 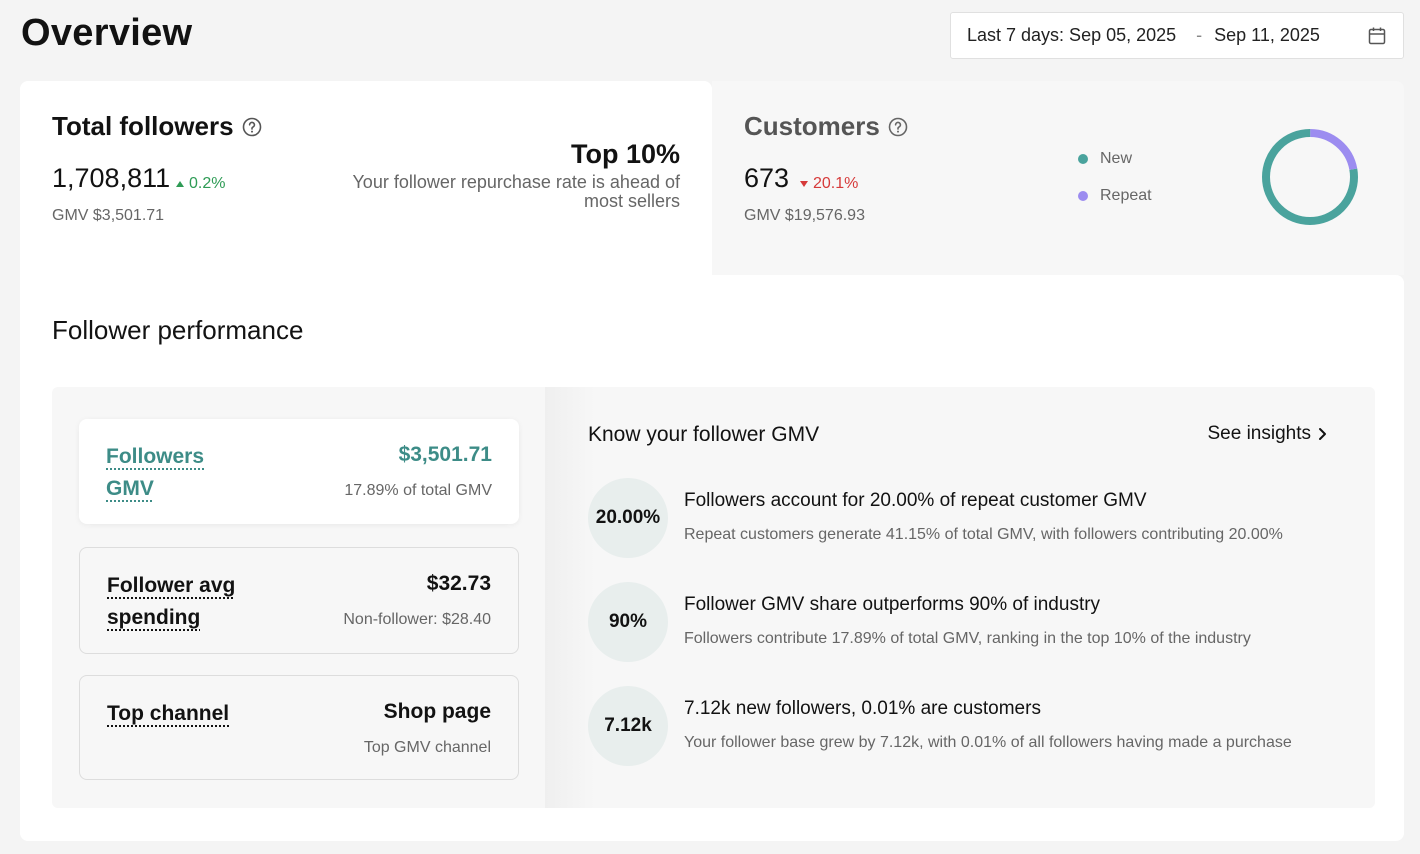 What do you see at coordinates (445, 454) in the screenshot?
I see `metric-value: $3,501.71` at bounding box center [445, 454].